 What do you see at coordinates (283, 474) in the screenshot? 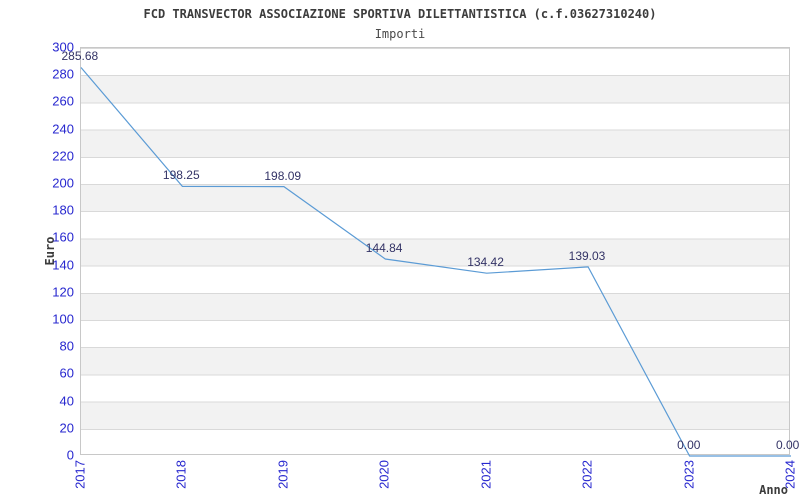
I see `x-tick-label: 2019` at bounding box center [283, 474].